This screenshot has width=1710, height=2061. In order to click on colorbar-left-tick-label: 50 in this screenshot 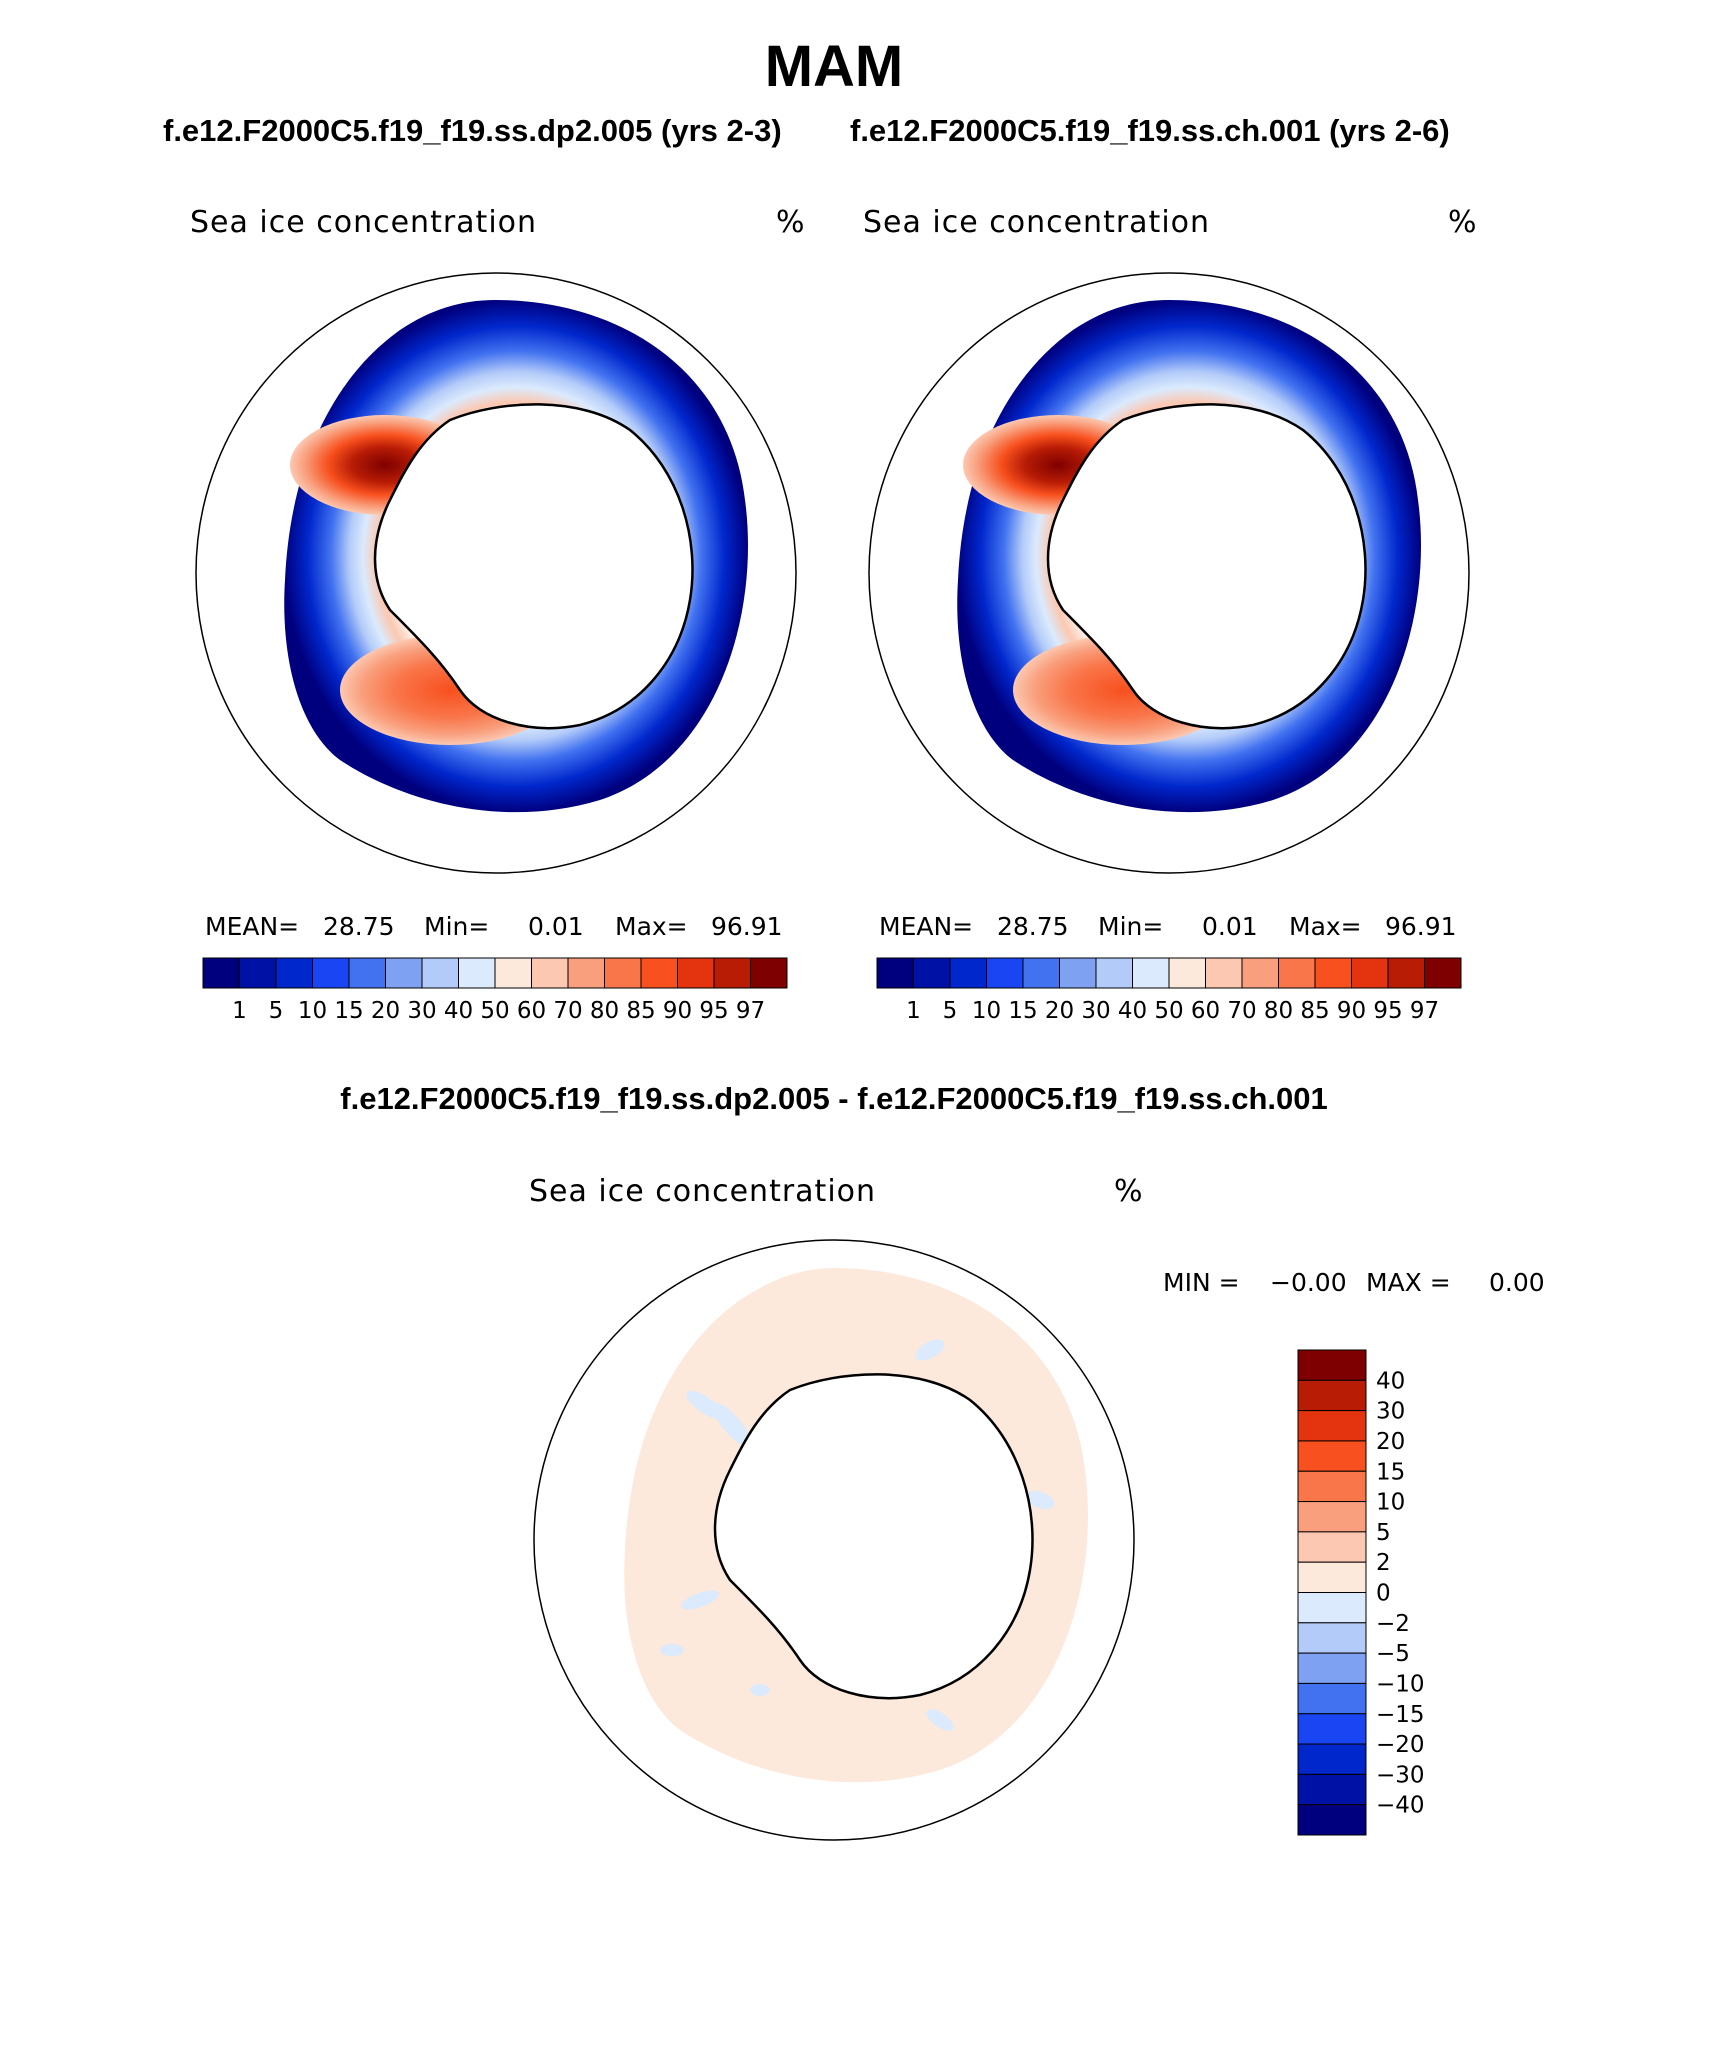, I will do `click(494, 1011)`.